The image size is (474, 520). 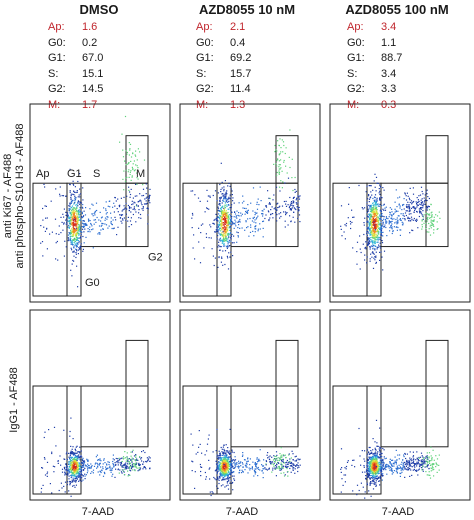 I want to click on stat-label: S:, so click(x=53, y=73).